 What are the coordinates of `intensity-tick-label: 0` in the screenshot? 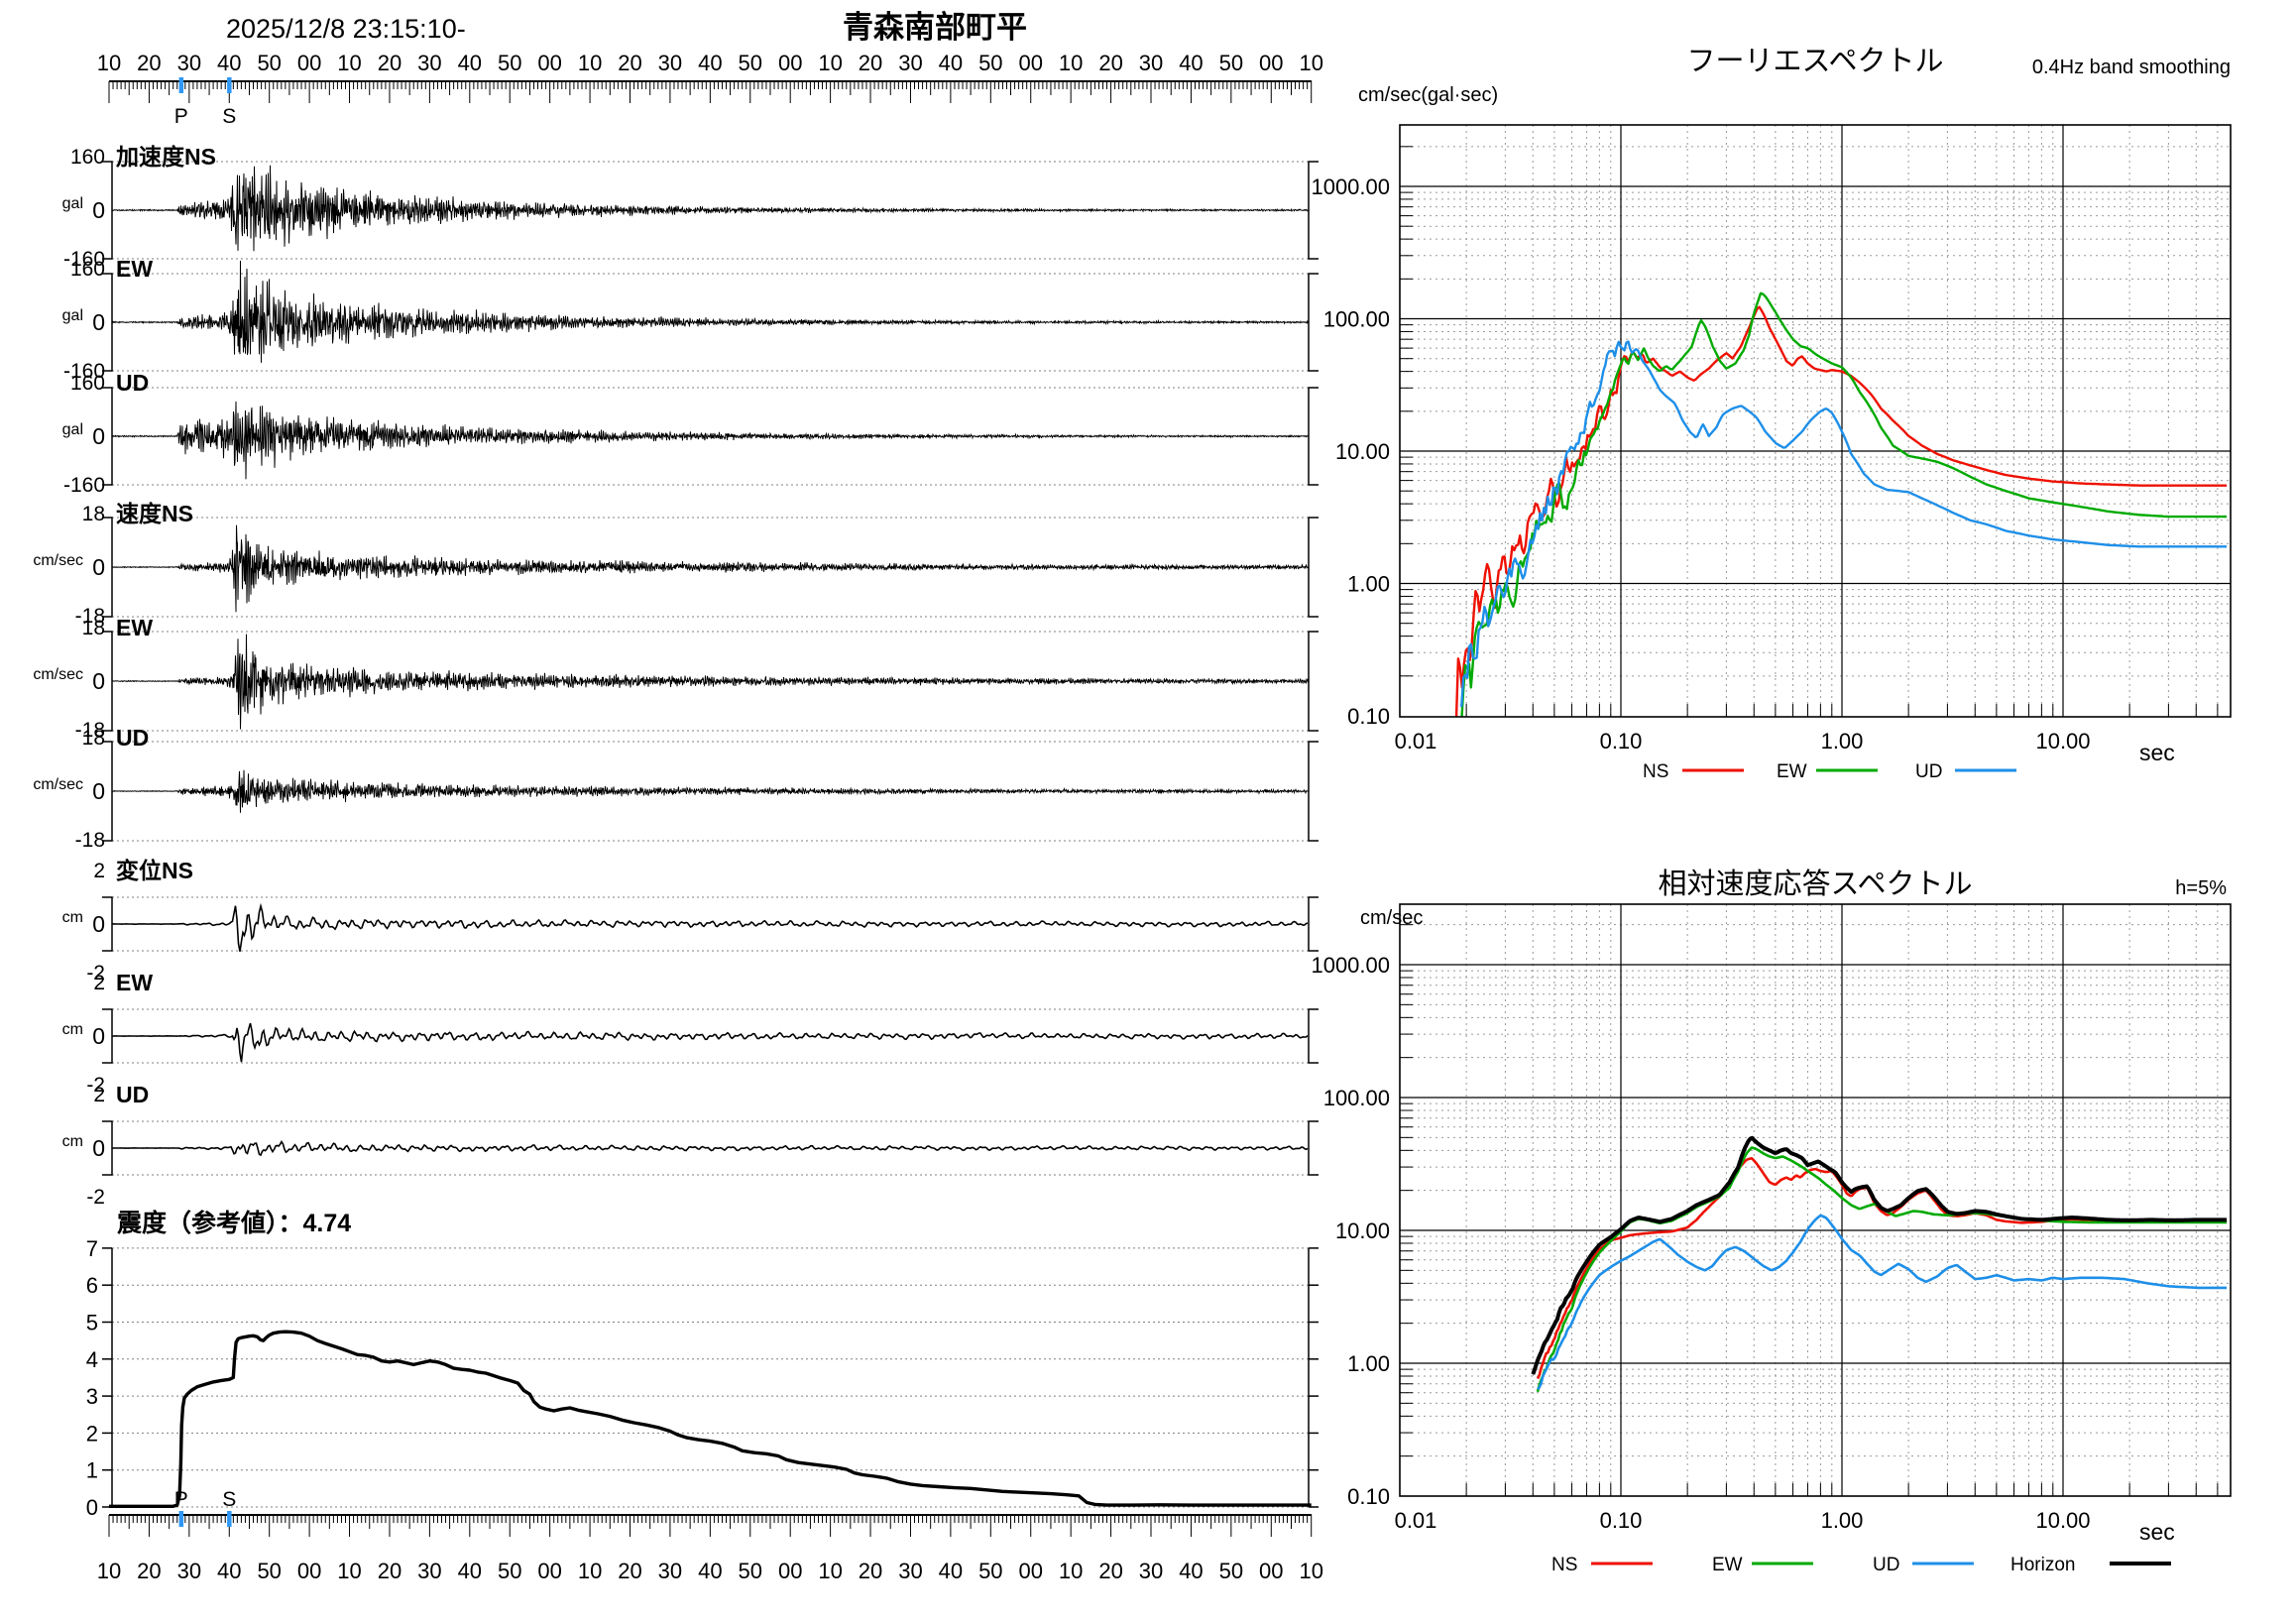 It's located at (92, 1507).